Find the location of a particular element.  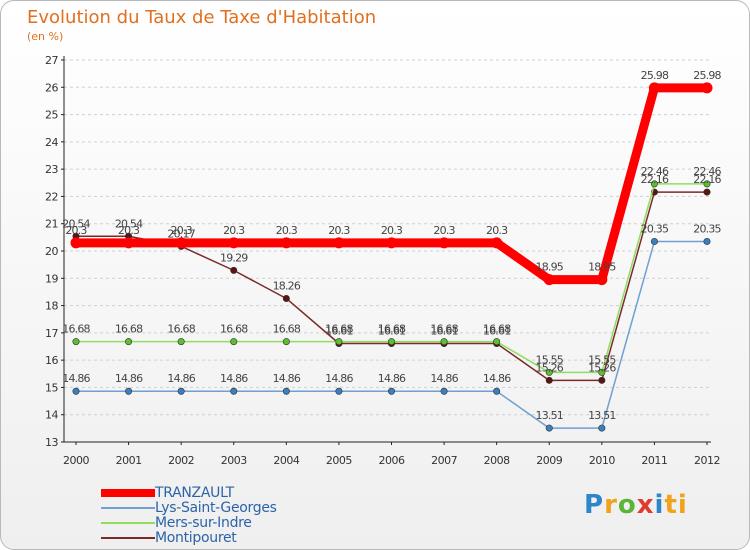

legend-swatch-lys-saint-georges is located at coordinates (128, 507).